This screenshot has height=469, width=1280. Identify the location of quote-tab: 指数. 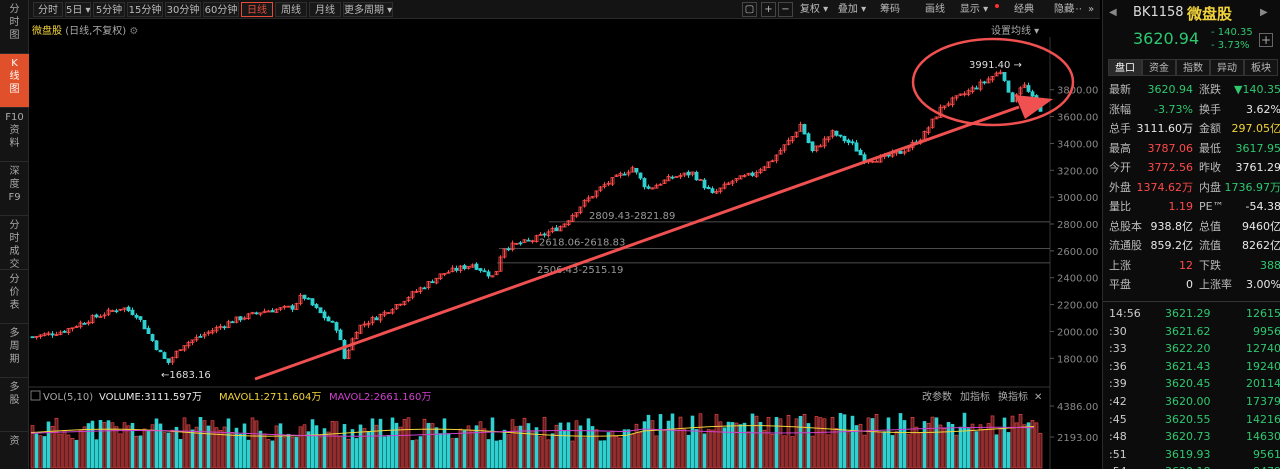
(1193, 67).